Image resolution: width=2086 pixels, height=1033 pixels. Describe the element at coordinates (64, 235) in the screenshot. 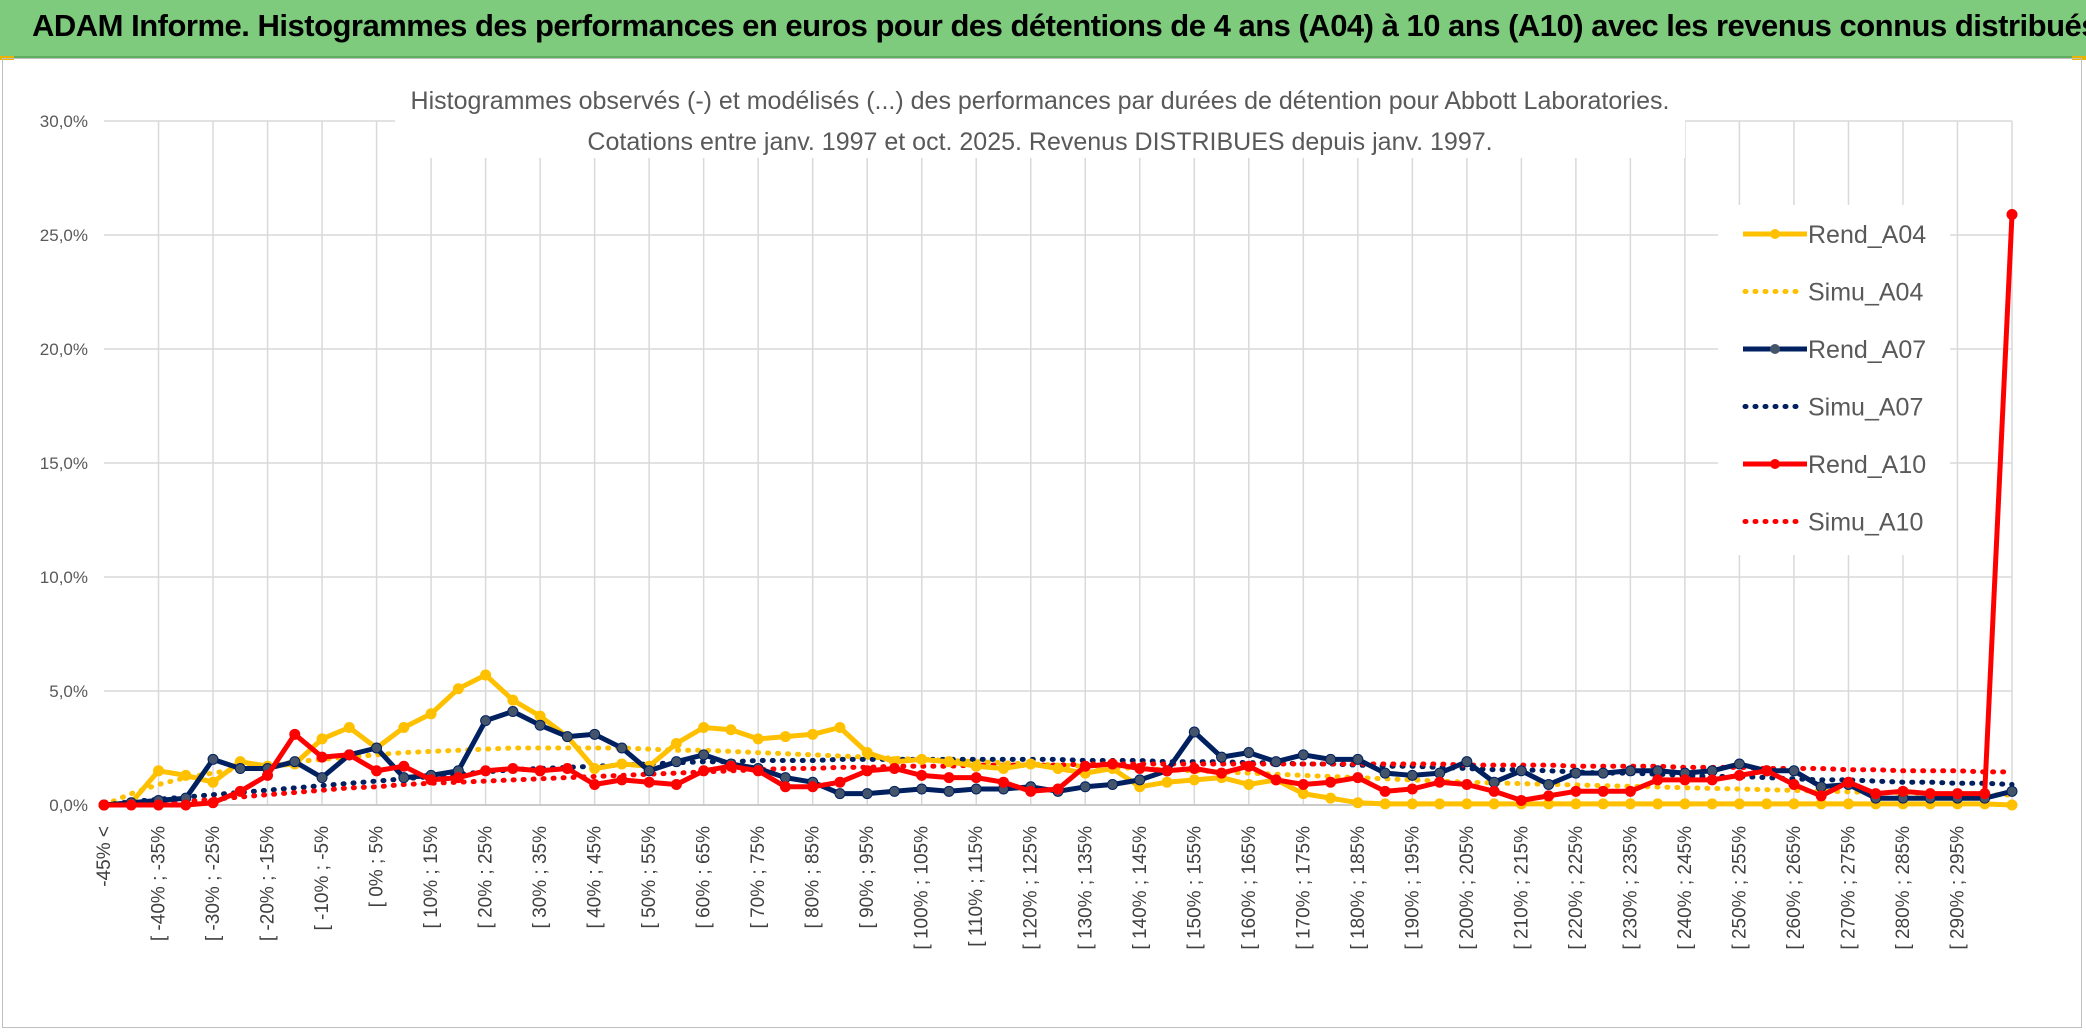

I see `y-tick-label: 25,0%` at that location.